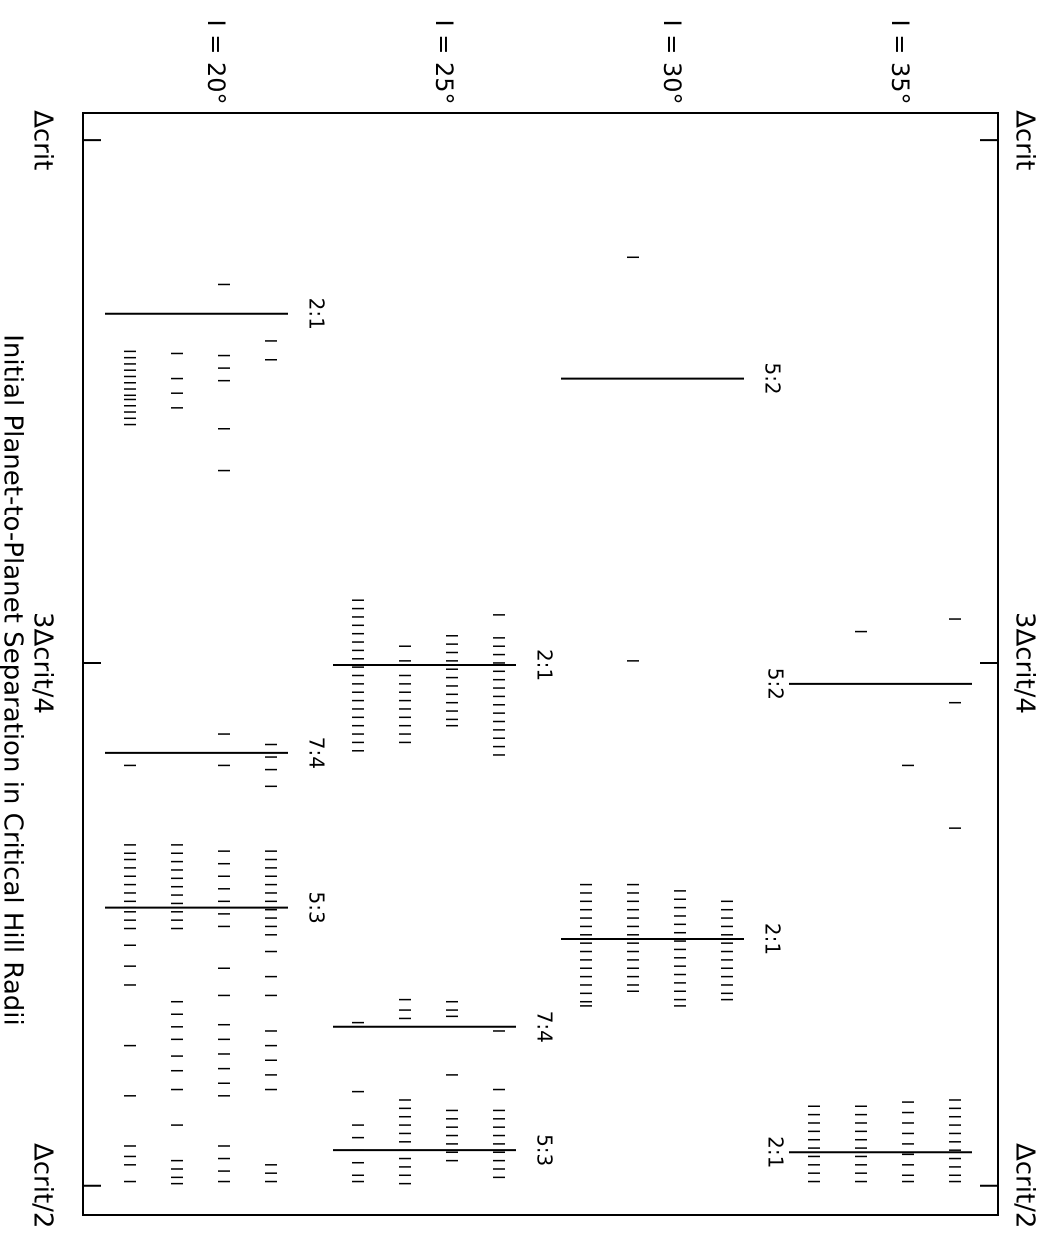 This screenshot has height=1246, width=1038. Describe the element at coordinates (216, 62) in the screenshot. I see `panel-label: I = 20°` at that location.